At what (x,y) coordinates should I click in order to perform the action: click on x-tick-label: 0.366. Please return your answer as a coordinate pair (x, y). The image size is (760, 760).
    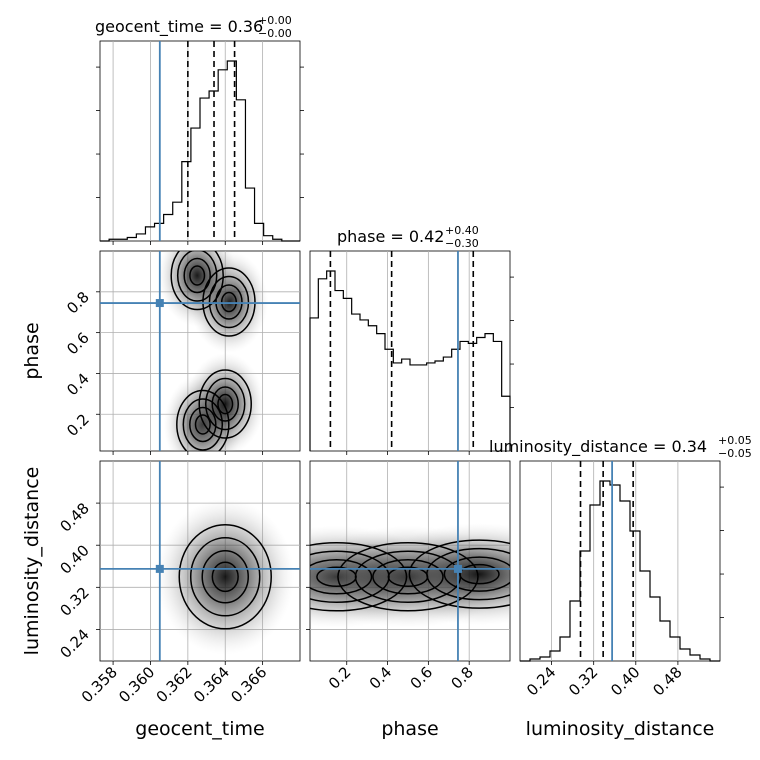
    Looking at the image, I should click on (248, 684).